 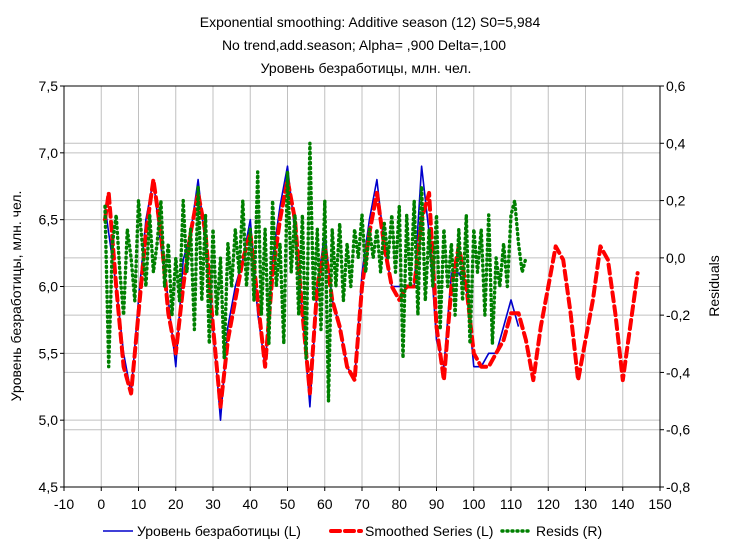 What do you see at coordinates (676, 86) in the screenshot?
I see `y-right-tick-label: 0,6` at bounding box center [676, 86].